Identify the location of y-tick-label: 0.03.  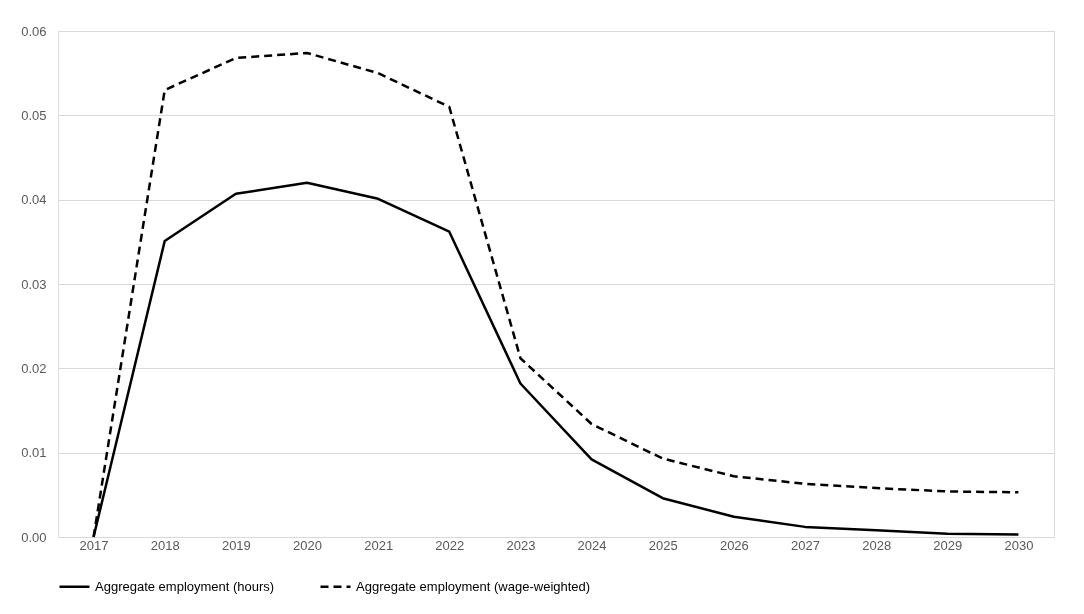
(34, 284).